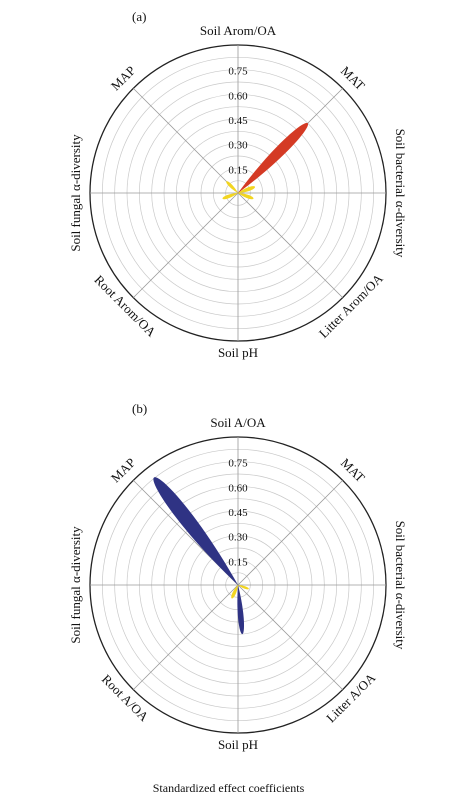 This screenshot has width=457, height=809. I want to click on axis-label-soil-arom-oa: Soil Arom/OA, so click(238, 30).